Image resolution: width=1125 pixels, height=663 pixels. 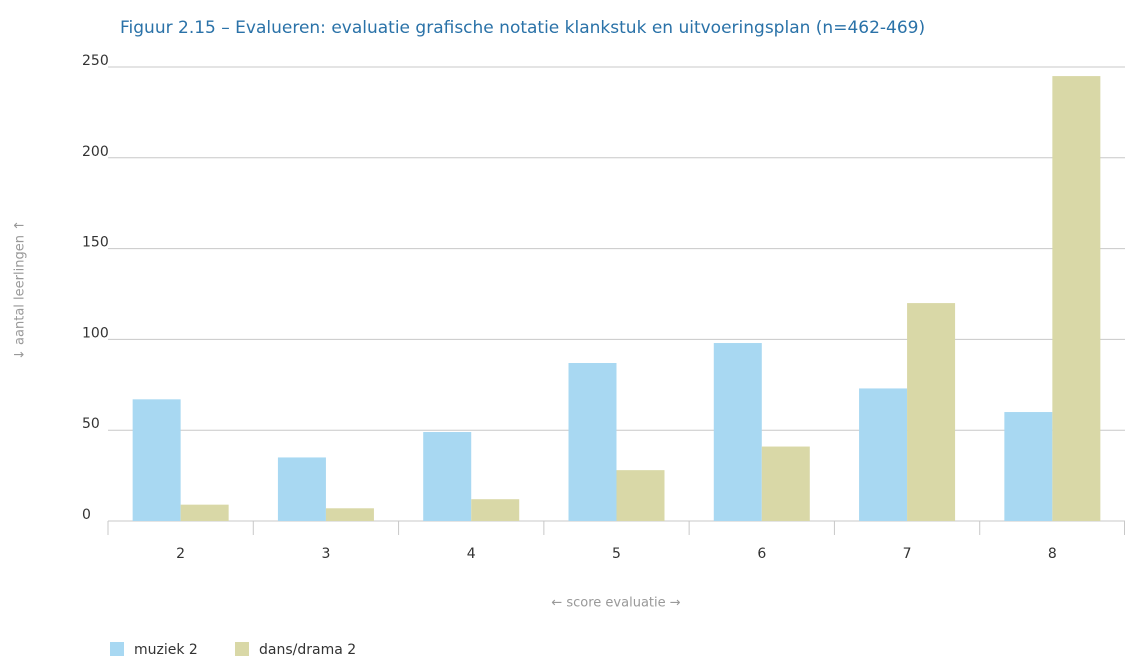 What do you see at coordinates (471, 554) in the screenshot?
I see `x-tick-label: 4` at bounding box center [471, 554].